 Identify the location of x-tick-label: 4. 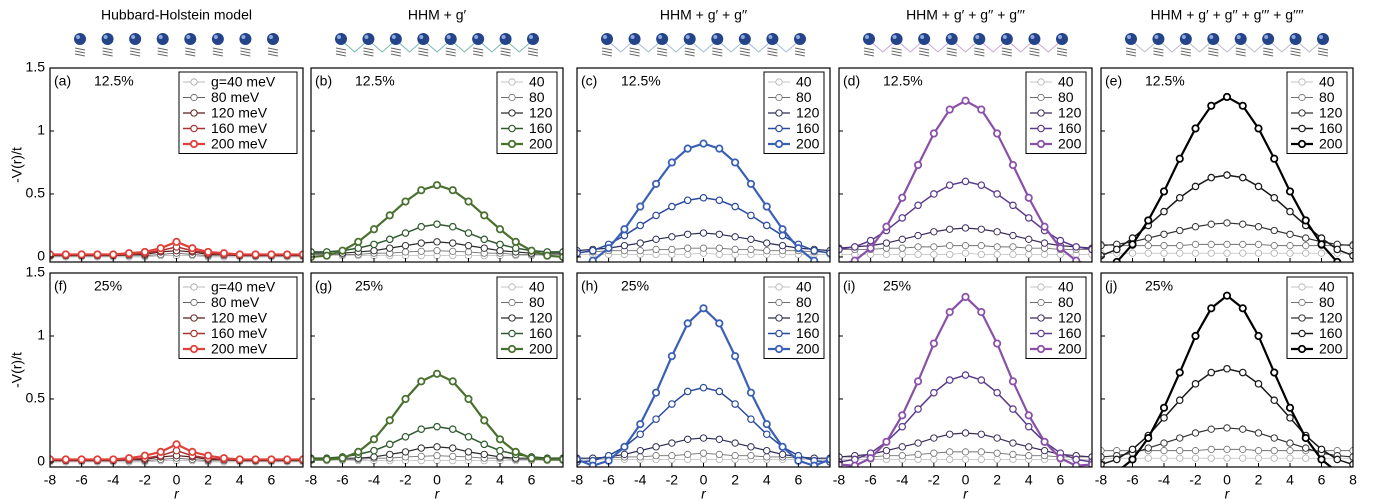
(1290, 480).